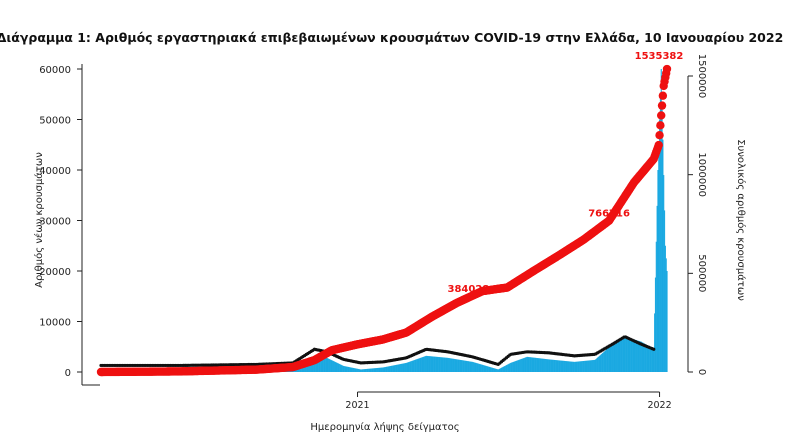 This screenshot has height=445, width=800. What do you see at coordinates (659, 405) in the screenshot?
I see `x-tick-label: 2022` at bounding box center [659, 405].